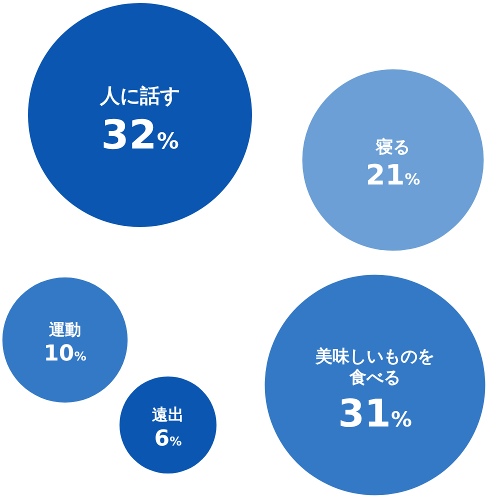  What do you see at coordinates (375, 414) in the screenshot?
I see `data-label: 31%` at bounding box center [375, 414].